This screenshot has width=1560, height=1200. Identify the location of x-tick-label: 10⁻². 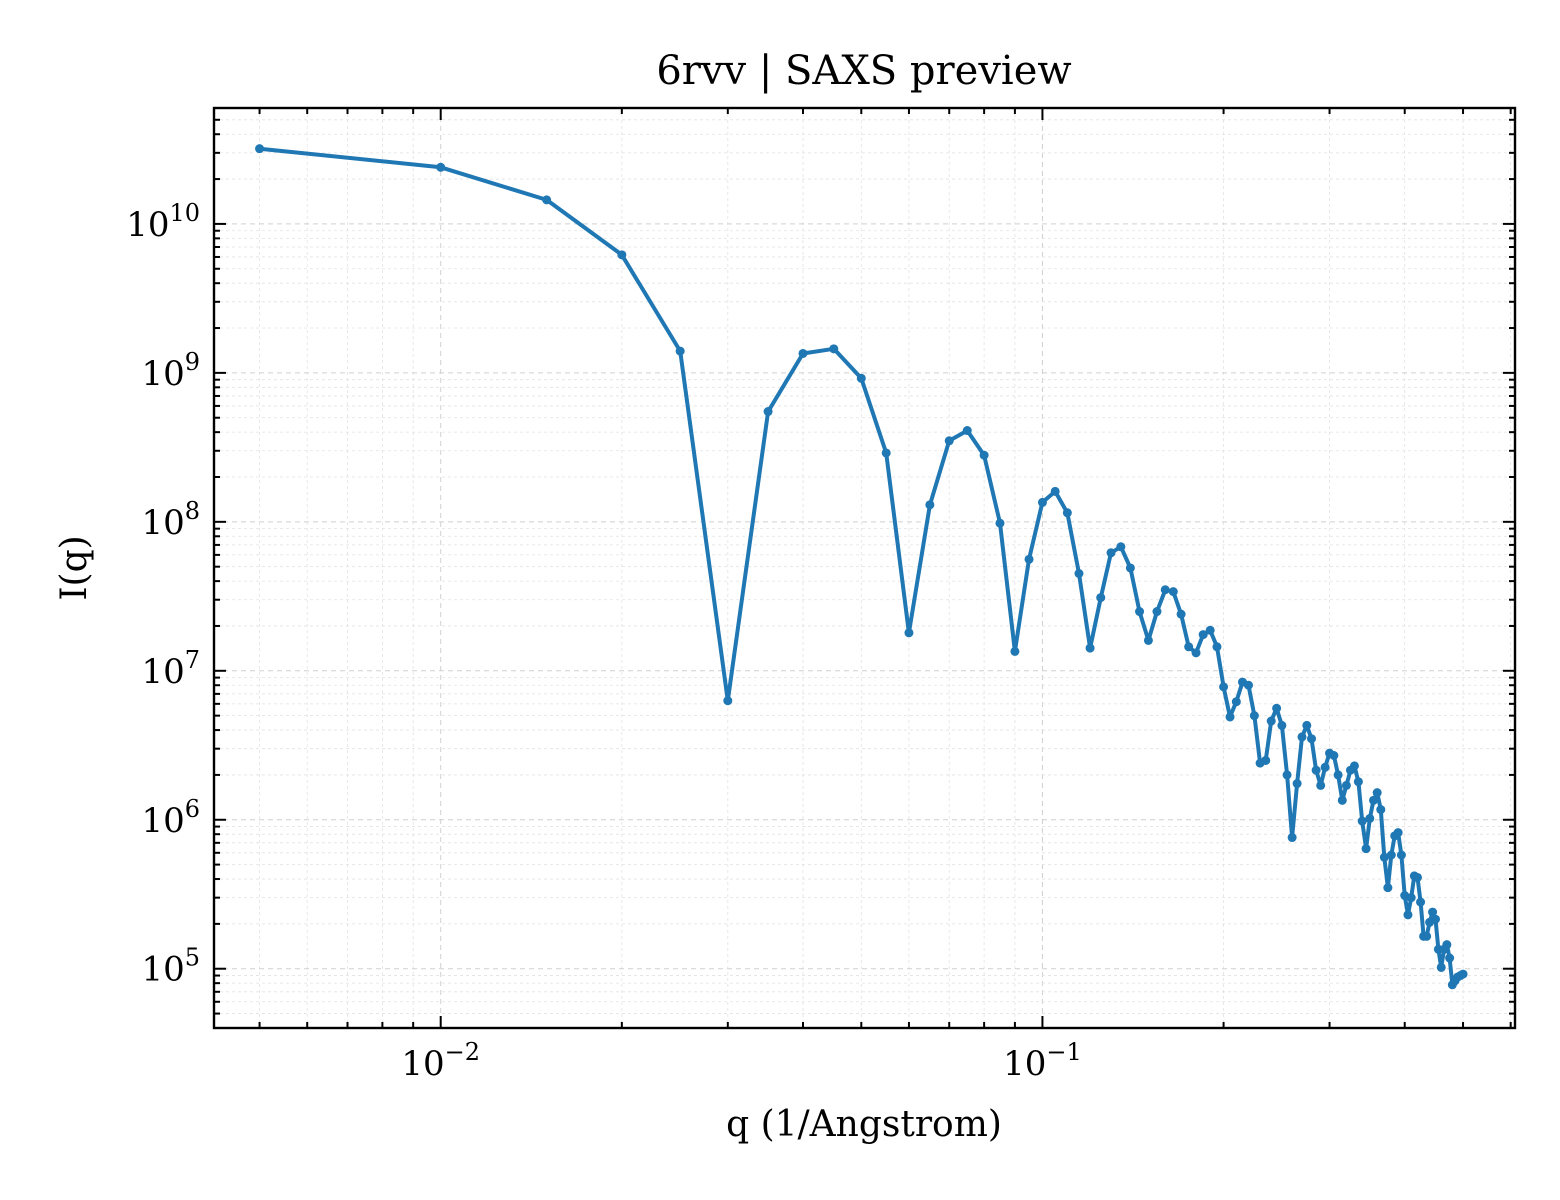
(440, 1061).